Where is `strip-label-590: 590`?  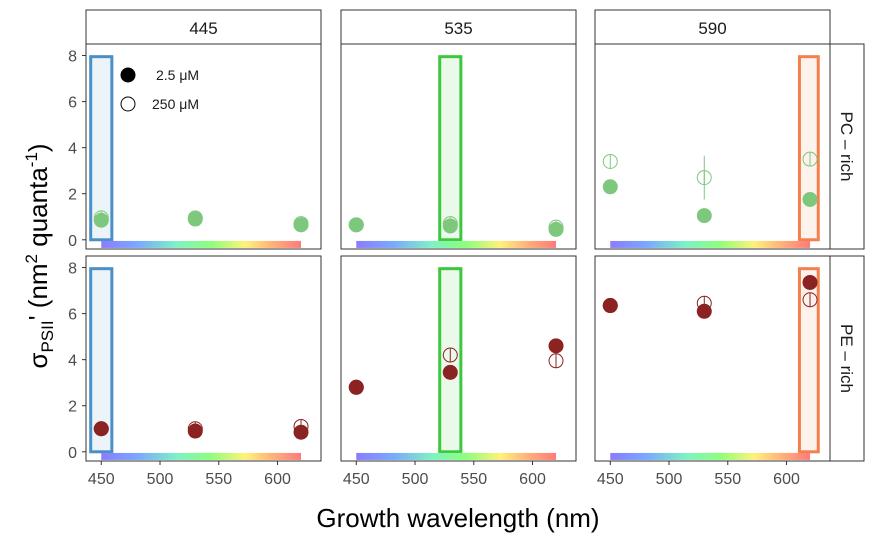 strip-label-590: 590 is located at coordinates (712, 28).